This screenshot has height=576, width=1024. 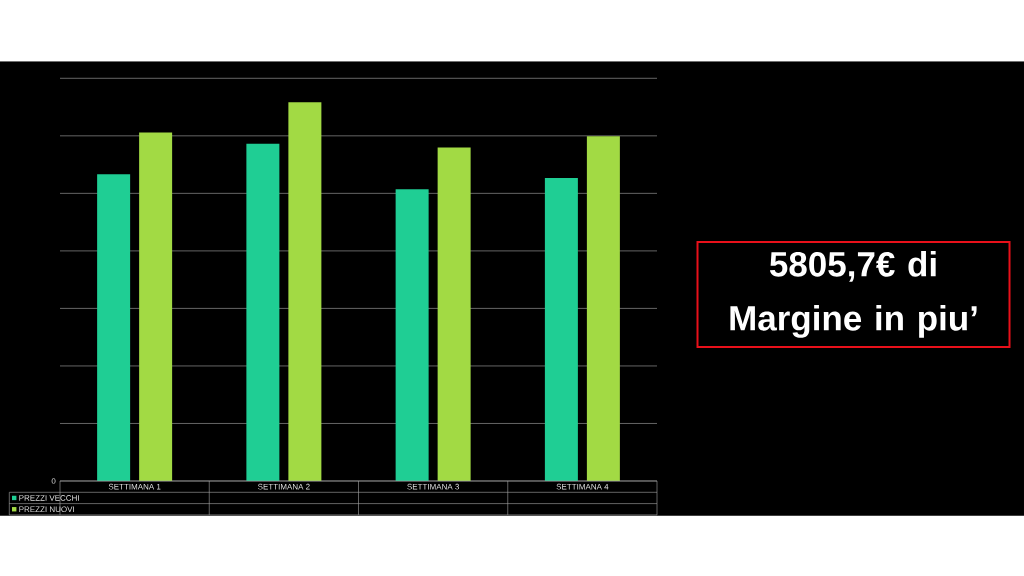 I want to click on text: 5805,7€ di Margine in piu’, so click(x=853, y=294).